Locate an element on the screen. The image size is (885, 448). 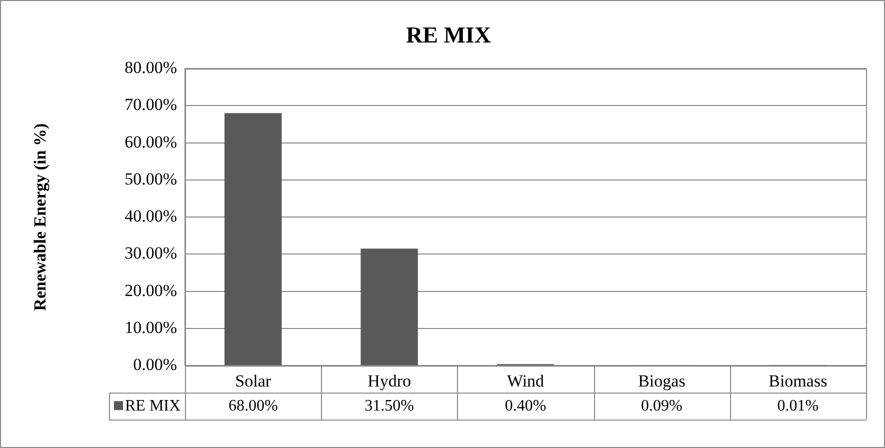
x-tick-label: Biogas is located at coordinates (662, 380).